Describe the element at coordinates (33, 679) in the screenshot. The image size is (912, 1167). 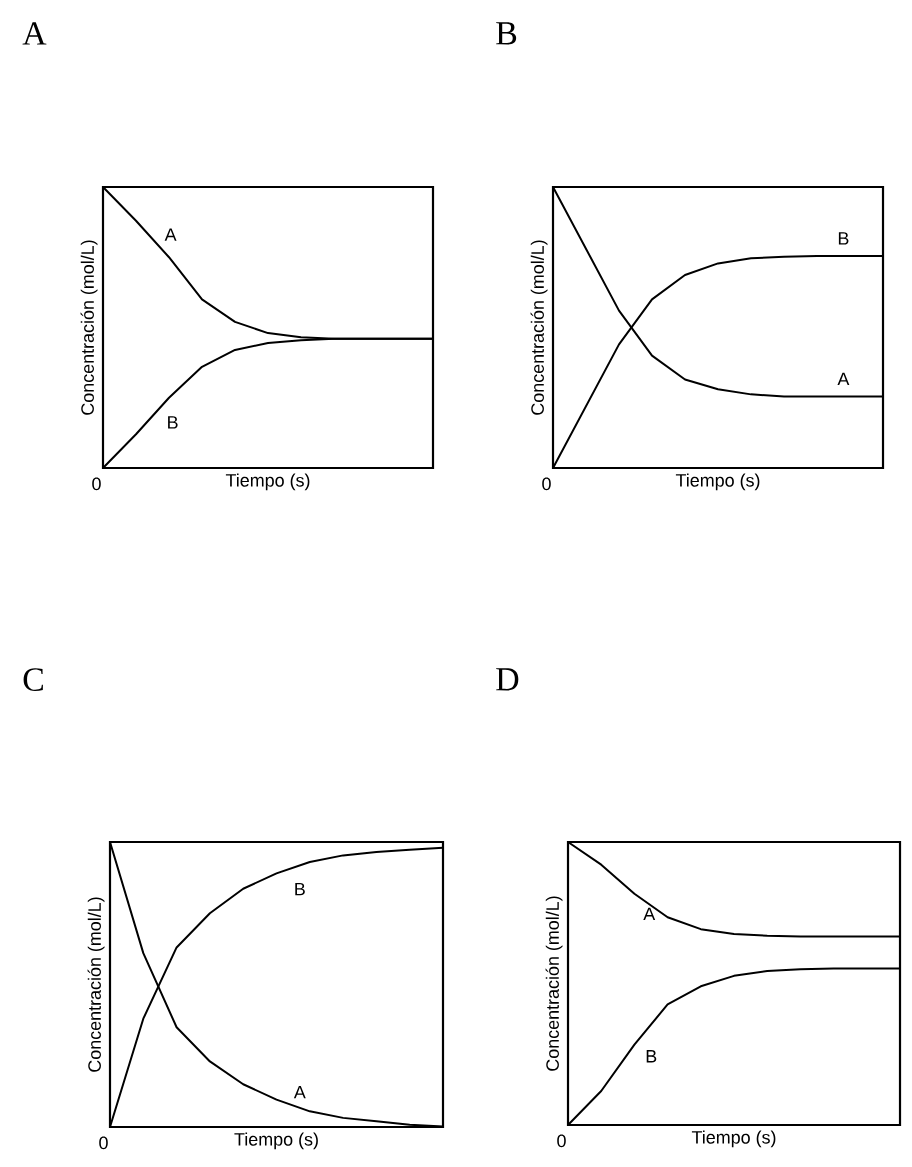
I see `chart-title: C` at that location.